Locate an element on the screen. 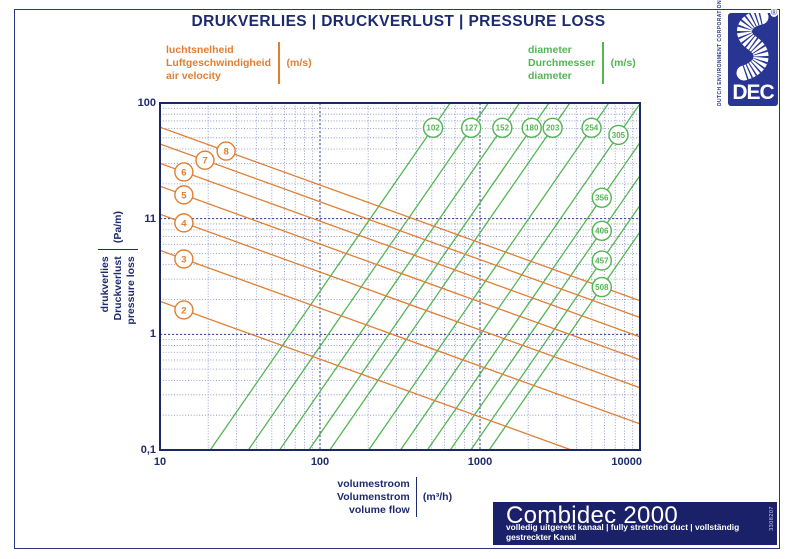  line-label-text: 305 is located at coordinates (619, 135).